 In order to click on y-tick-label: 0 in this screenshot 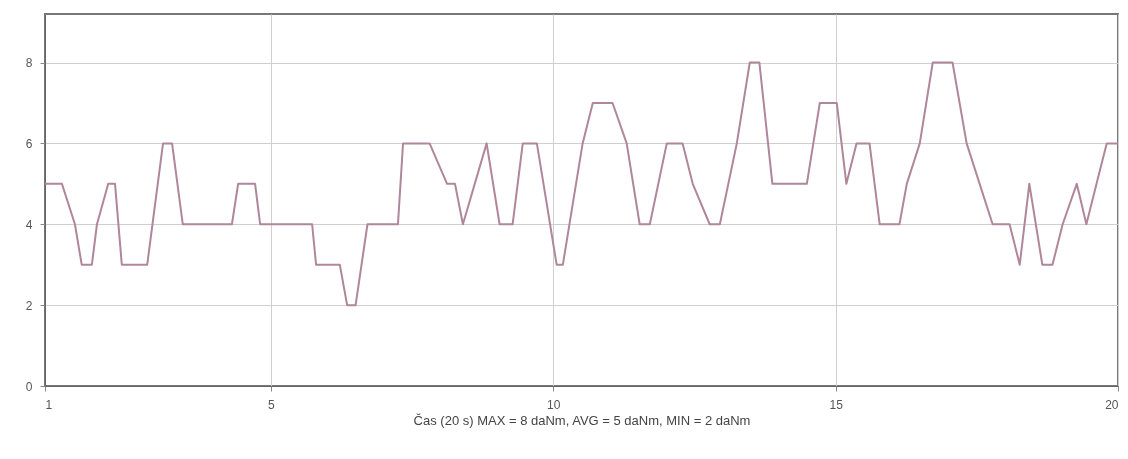, I will do `click(29, 386)`.